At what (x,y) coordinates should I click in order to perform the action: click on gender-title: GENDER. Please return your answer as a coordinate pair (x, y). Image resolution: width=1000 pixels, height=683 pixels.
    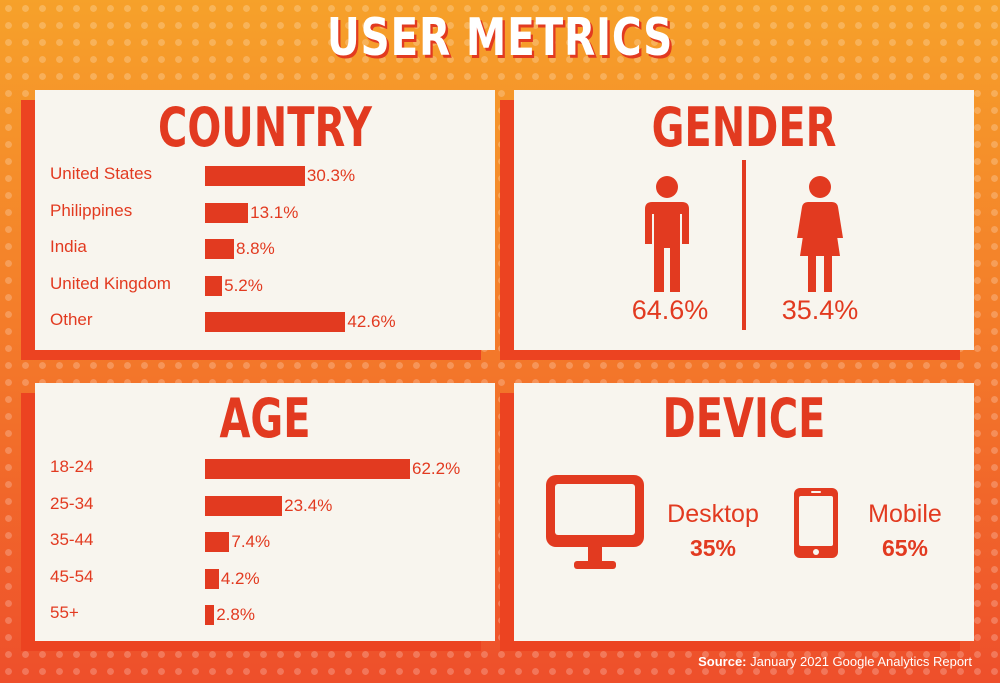
    Looking at the image, I should click on (744, 127).